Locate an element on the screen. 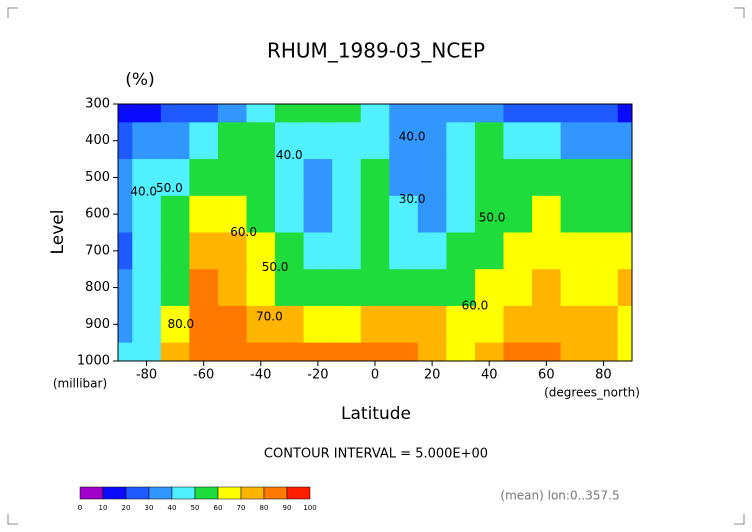 This screenshot has height=532, width=752. contour-label: 30.0 is located at coordinates (412, 199).